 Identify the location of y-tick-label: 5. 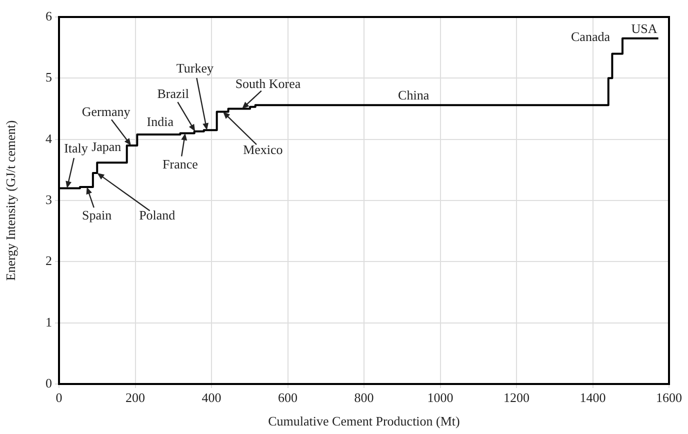
(49, 77).